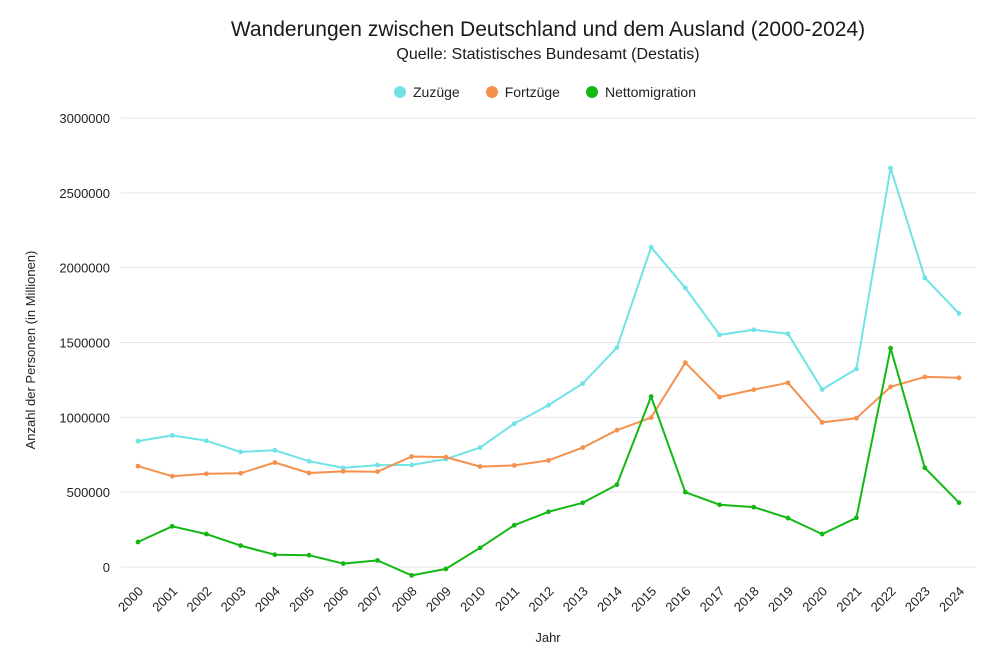 This screenshot has height=667, width=1000. Describe the element at coordinates (267, 599) in the screenshot. I see `x-tick-label: 2004` at that location.